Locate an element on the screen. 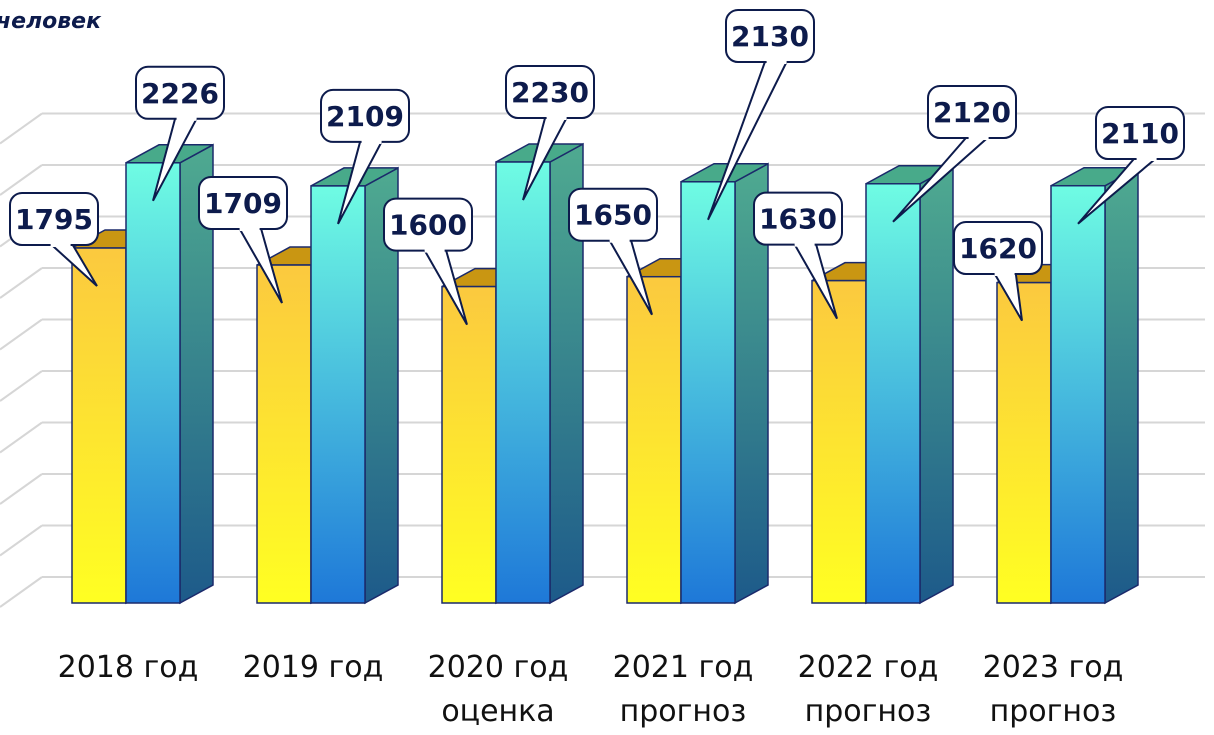 This screenshot has height=735, width=1214. category-label: 2022 год прогноз is located at coordinates (868, 689).